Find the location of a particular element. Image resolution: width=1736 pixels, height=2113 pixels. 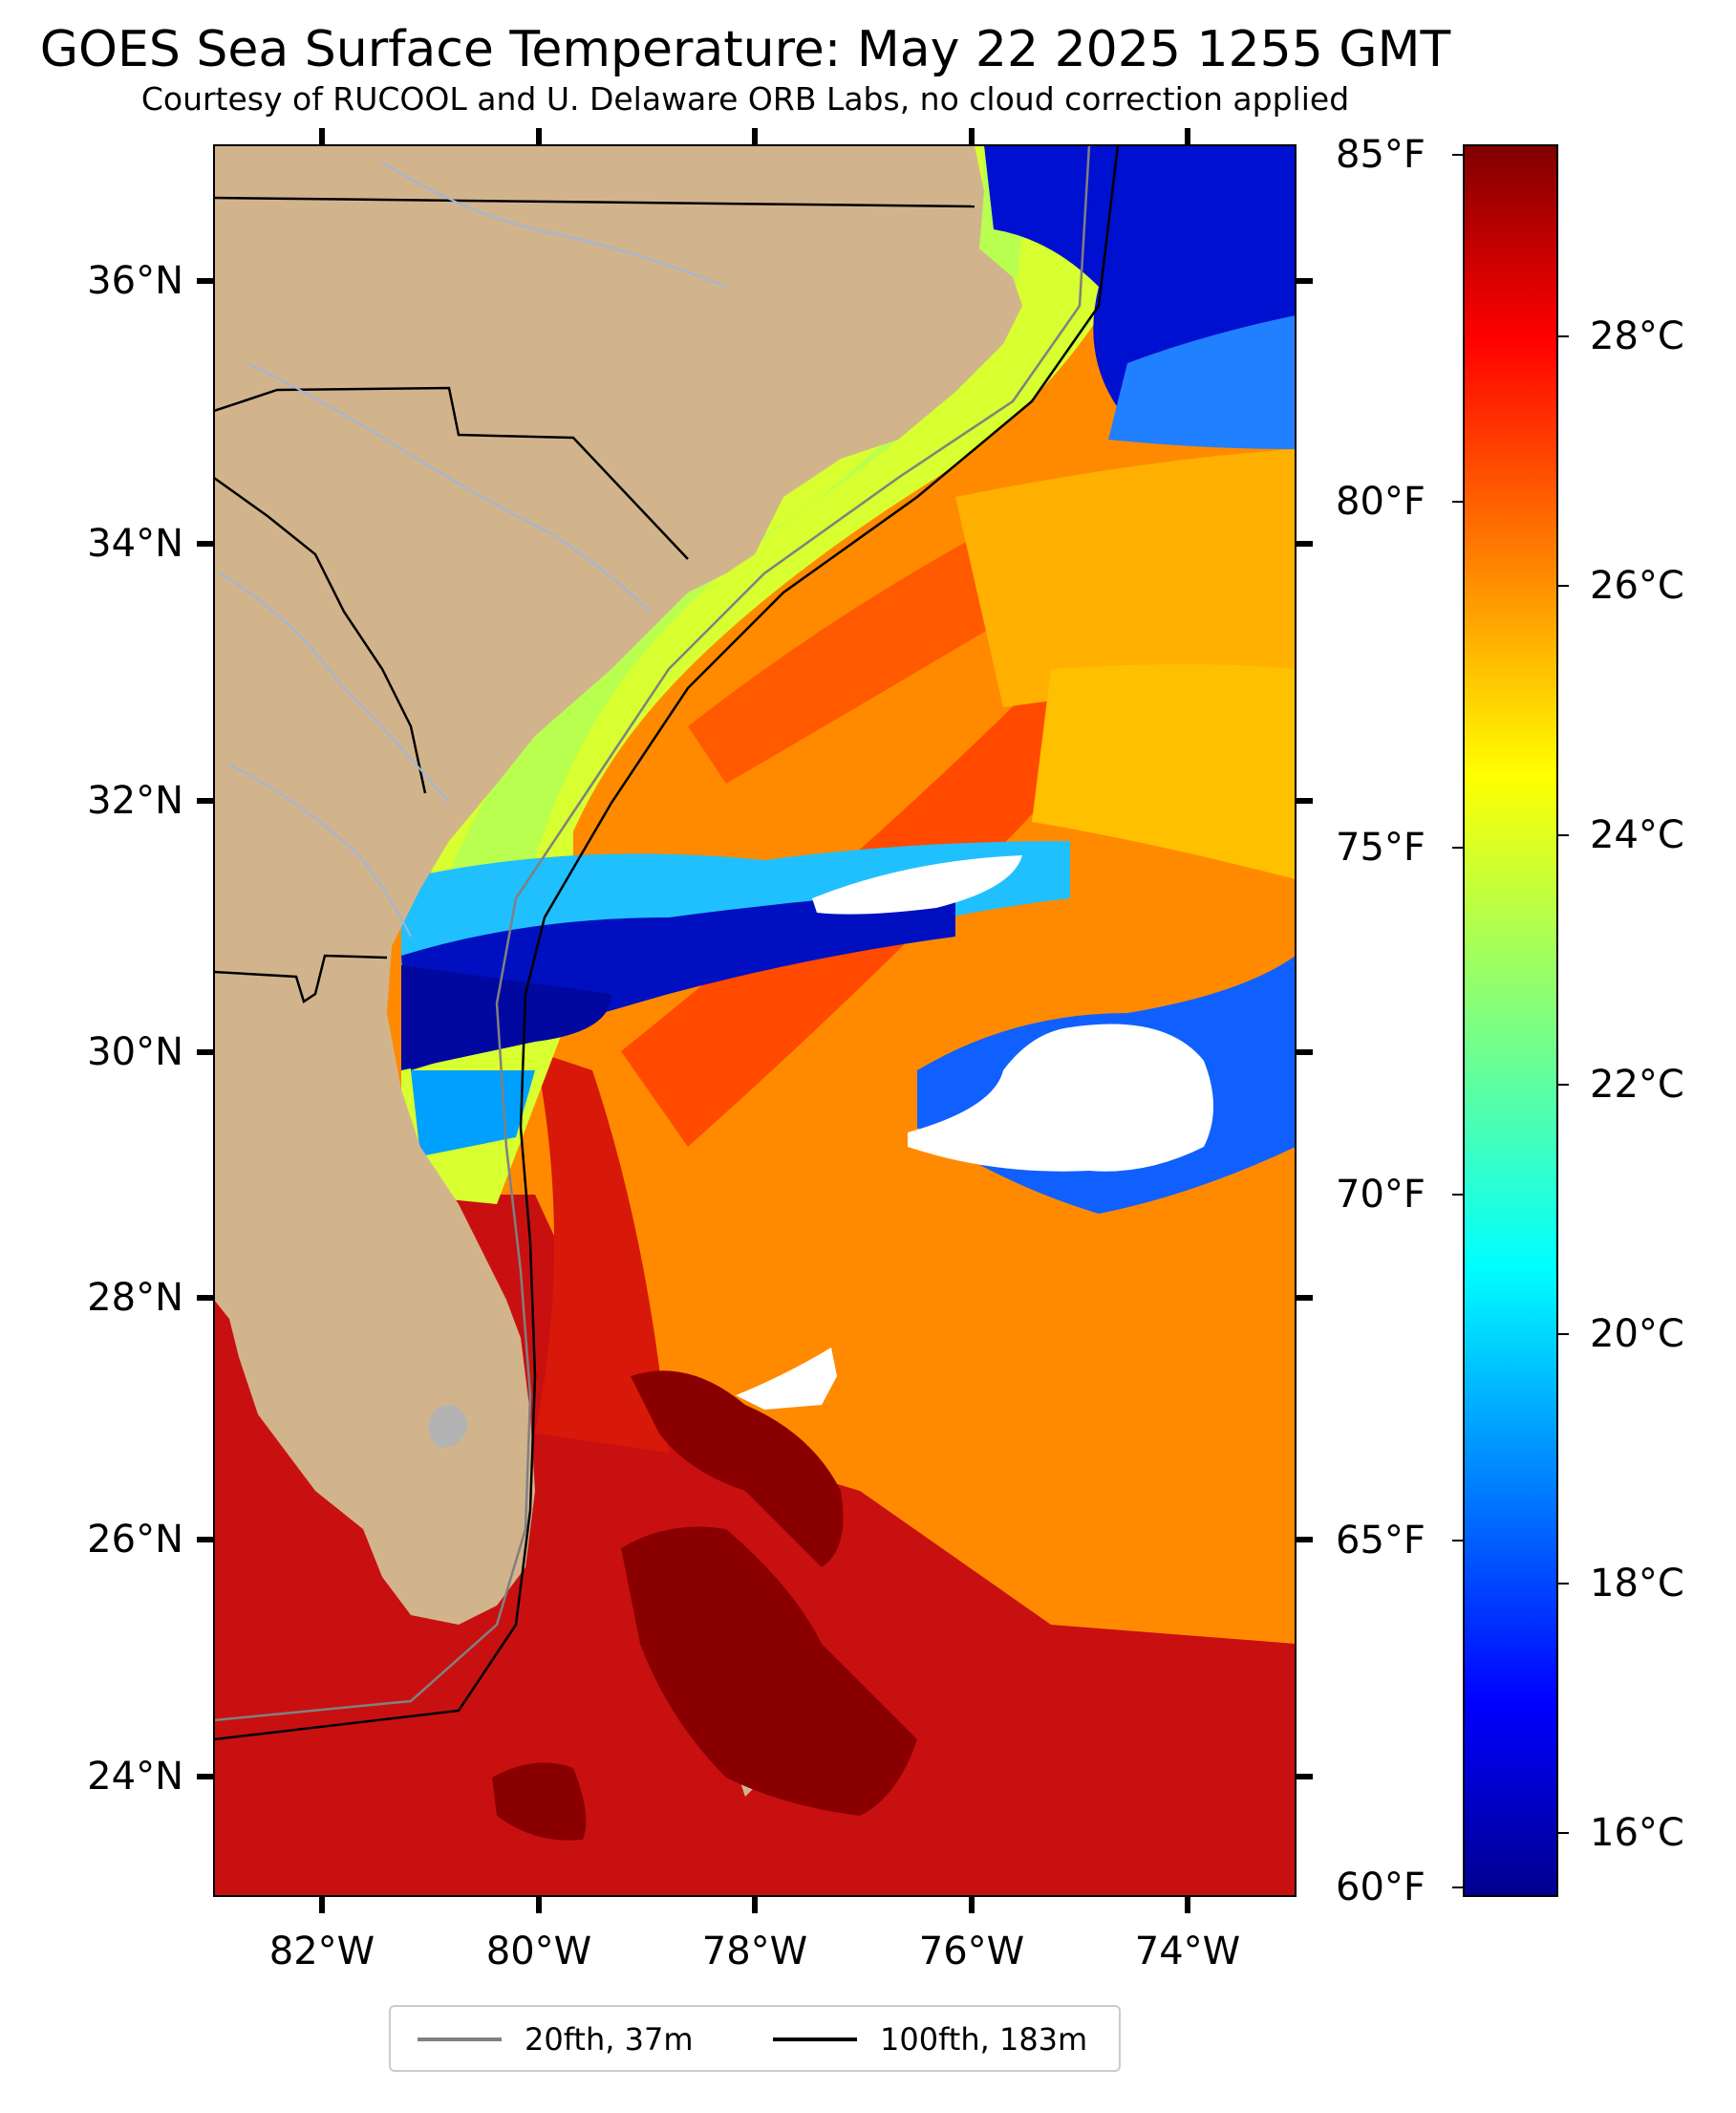

lat-label-30n: 30°N is located at coordinates (135, 1052).